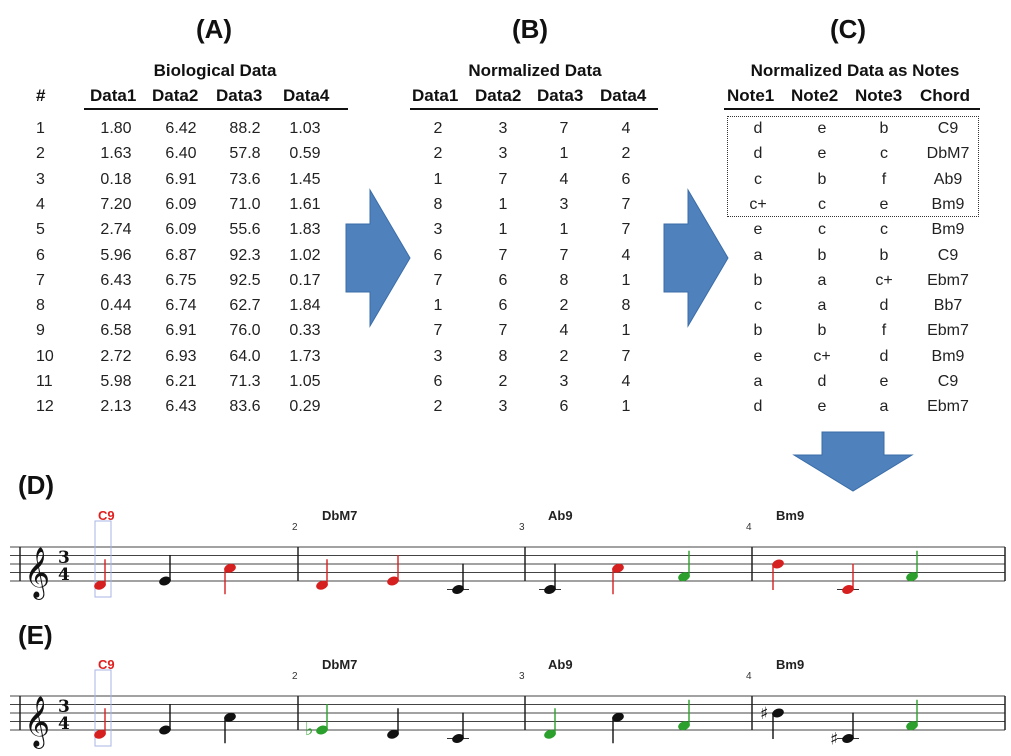  What do you see at coordinates (106, 515) in the screenshot?
I see `chord-symbol: C9` at bounding box center [106, 515].